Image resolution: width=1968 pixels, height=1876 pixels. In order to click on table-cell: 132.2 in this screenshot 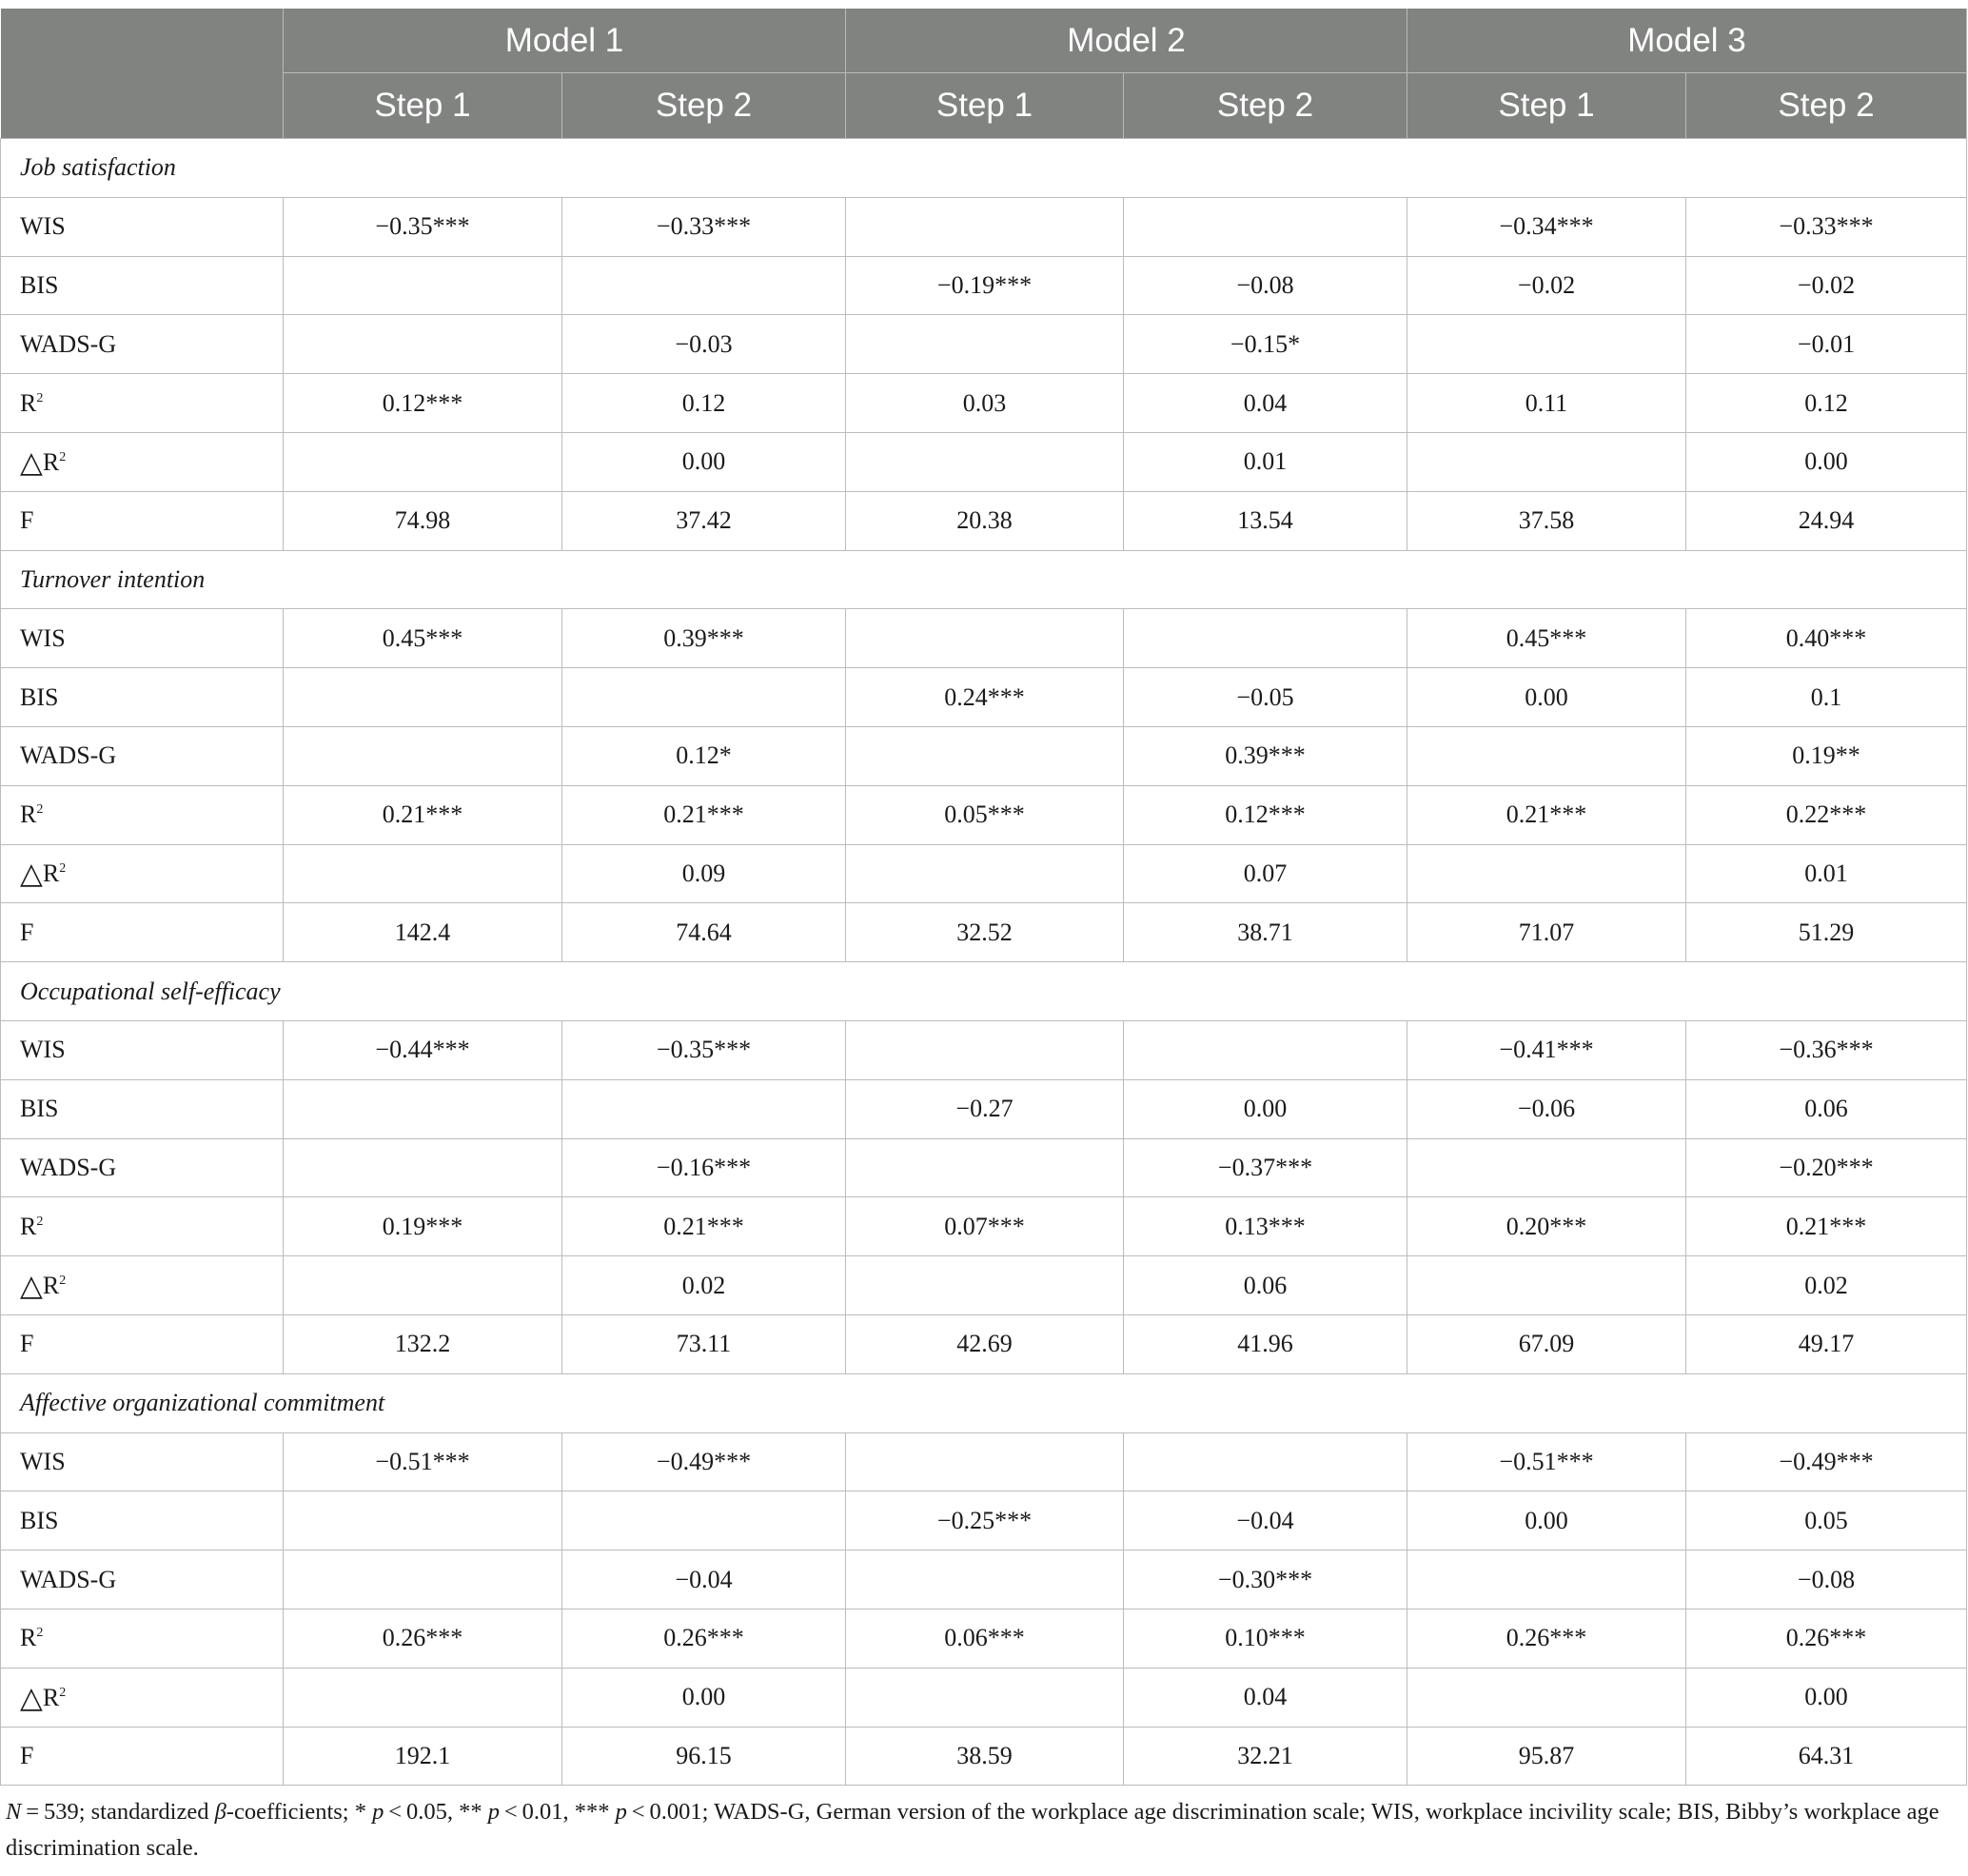, I will do `click(422, 1343)`.